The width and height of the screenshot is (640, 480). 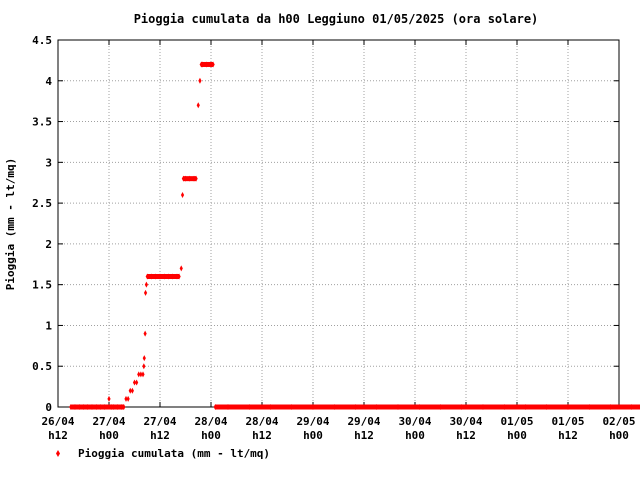 What do you see at coordinates (42, 40) in the screenshot?
I see `y-tick-label: 4.5` at bounding box center [42, 40].